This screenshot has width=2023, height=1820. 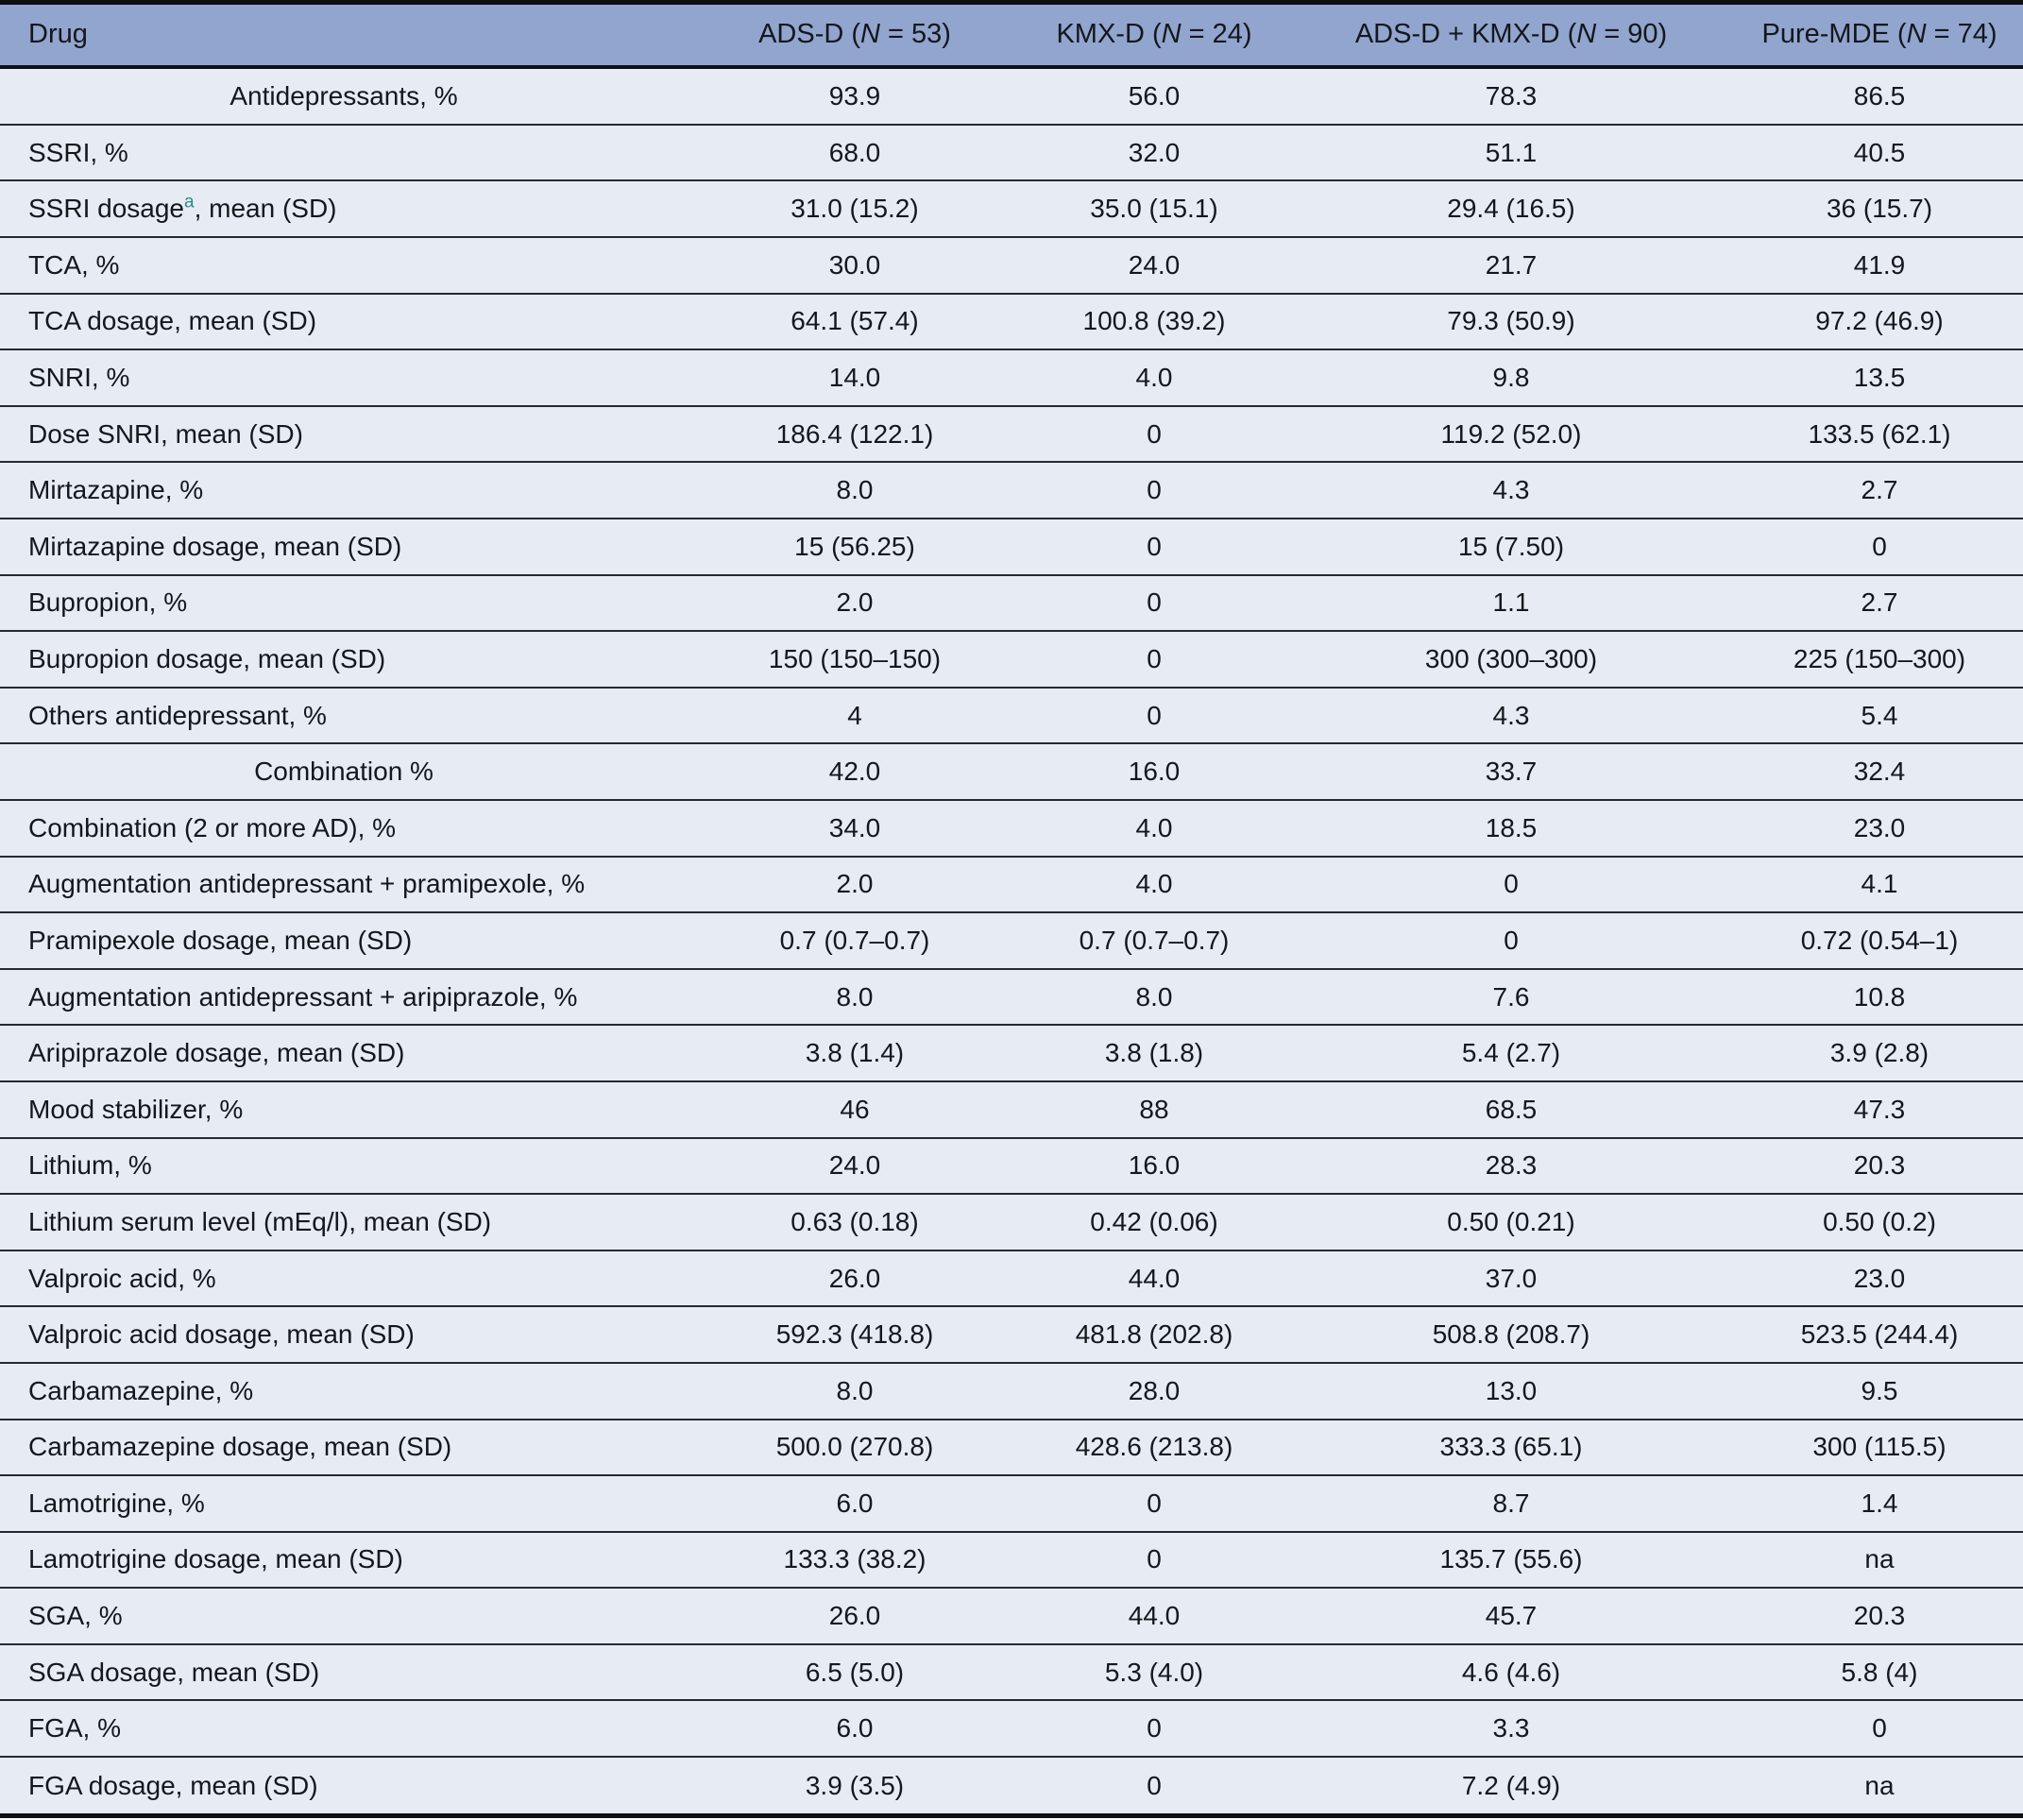 I want to click on value-cell: 4.1, so click(x=1879, y=885).